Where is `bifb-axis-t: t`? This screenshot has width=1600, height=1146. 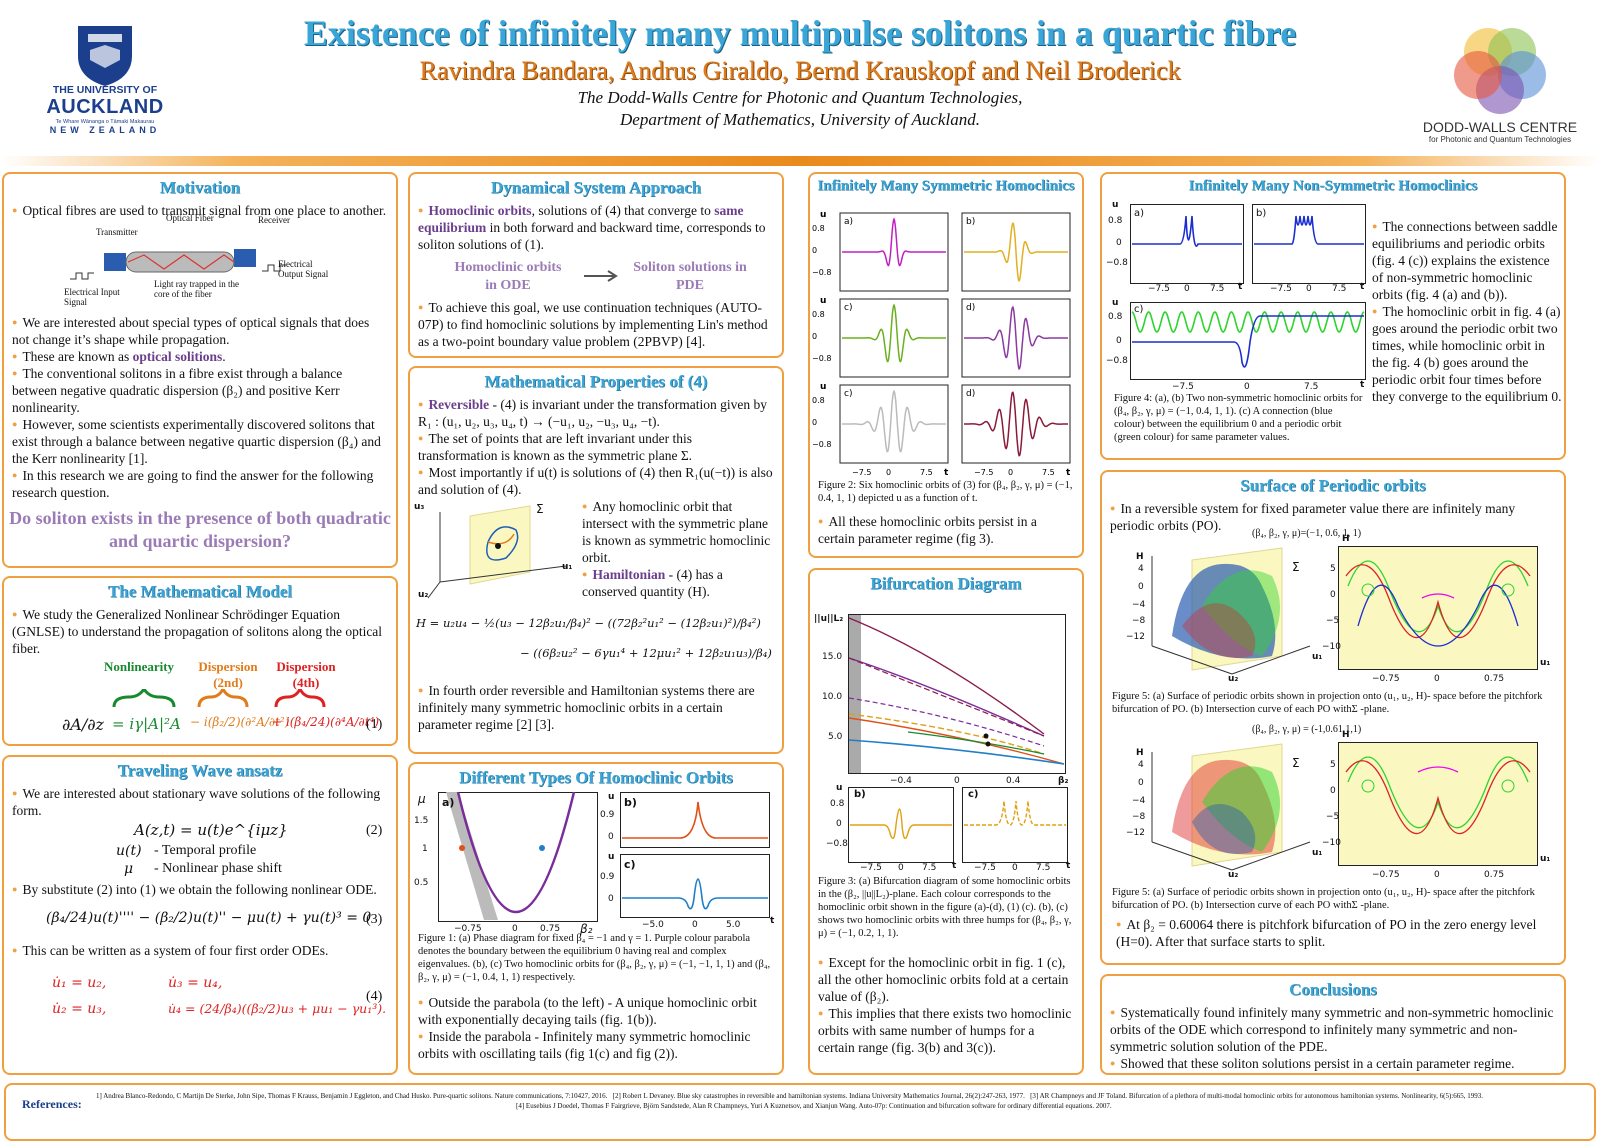
bifb-axis-t: t is located at coordinates (954, 866).